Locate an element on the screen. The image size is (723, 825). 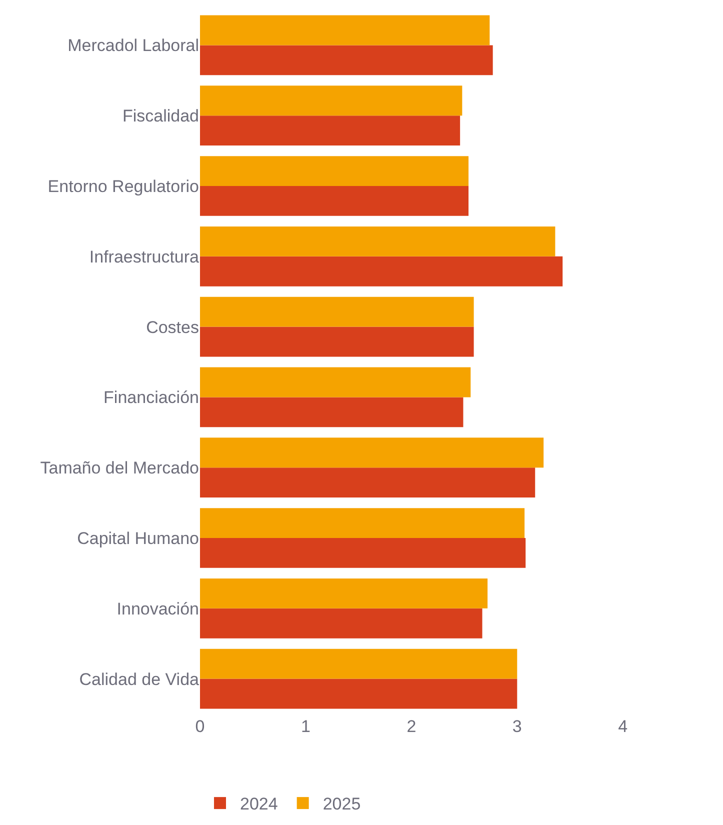
y-tick-label: Tamaño del Mercado is located at coordinates (119, 468).